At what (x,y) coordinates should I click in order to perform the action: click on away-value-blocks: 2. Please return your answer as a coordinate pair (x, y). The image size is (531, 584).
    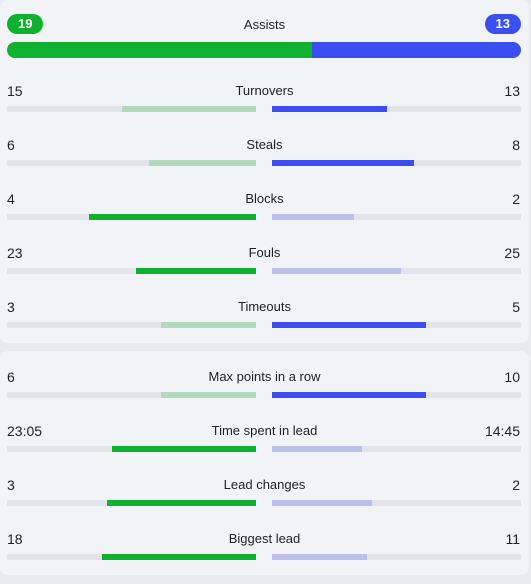
    Looking at the image, I should click on (516, 199).